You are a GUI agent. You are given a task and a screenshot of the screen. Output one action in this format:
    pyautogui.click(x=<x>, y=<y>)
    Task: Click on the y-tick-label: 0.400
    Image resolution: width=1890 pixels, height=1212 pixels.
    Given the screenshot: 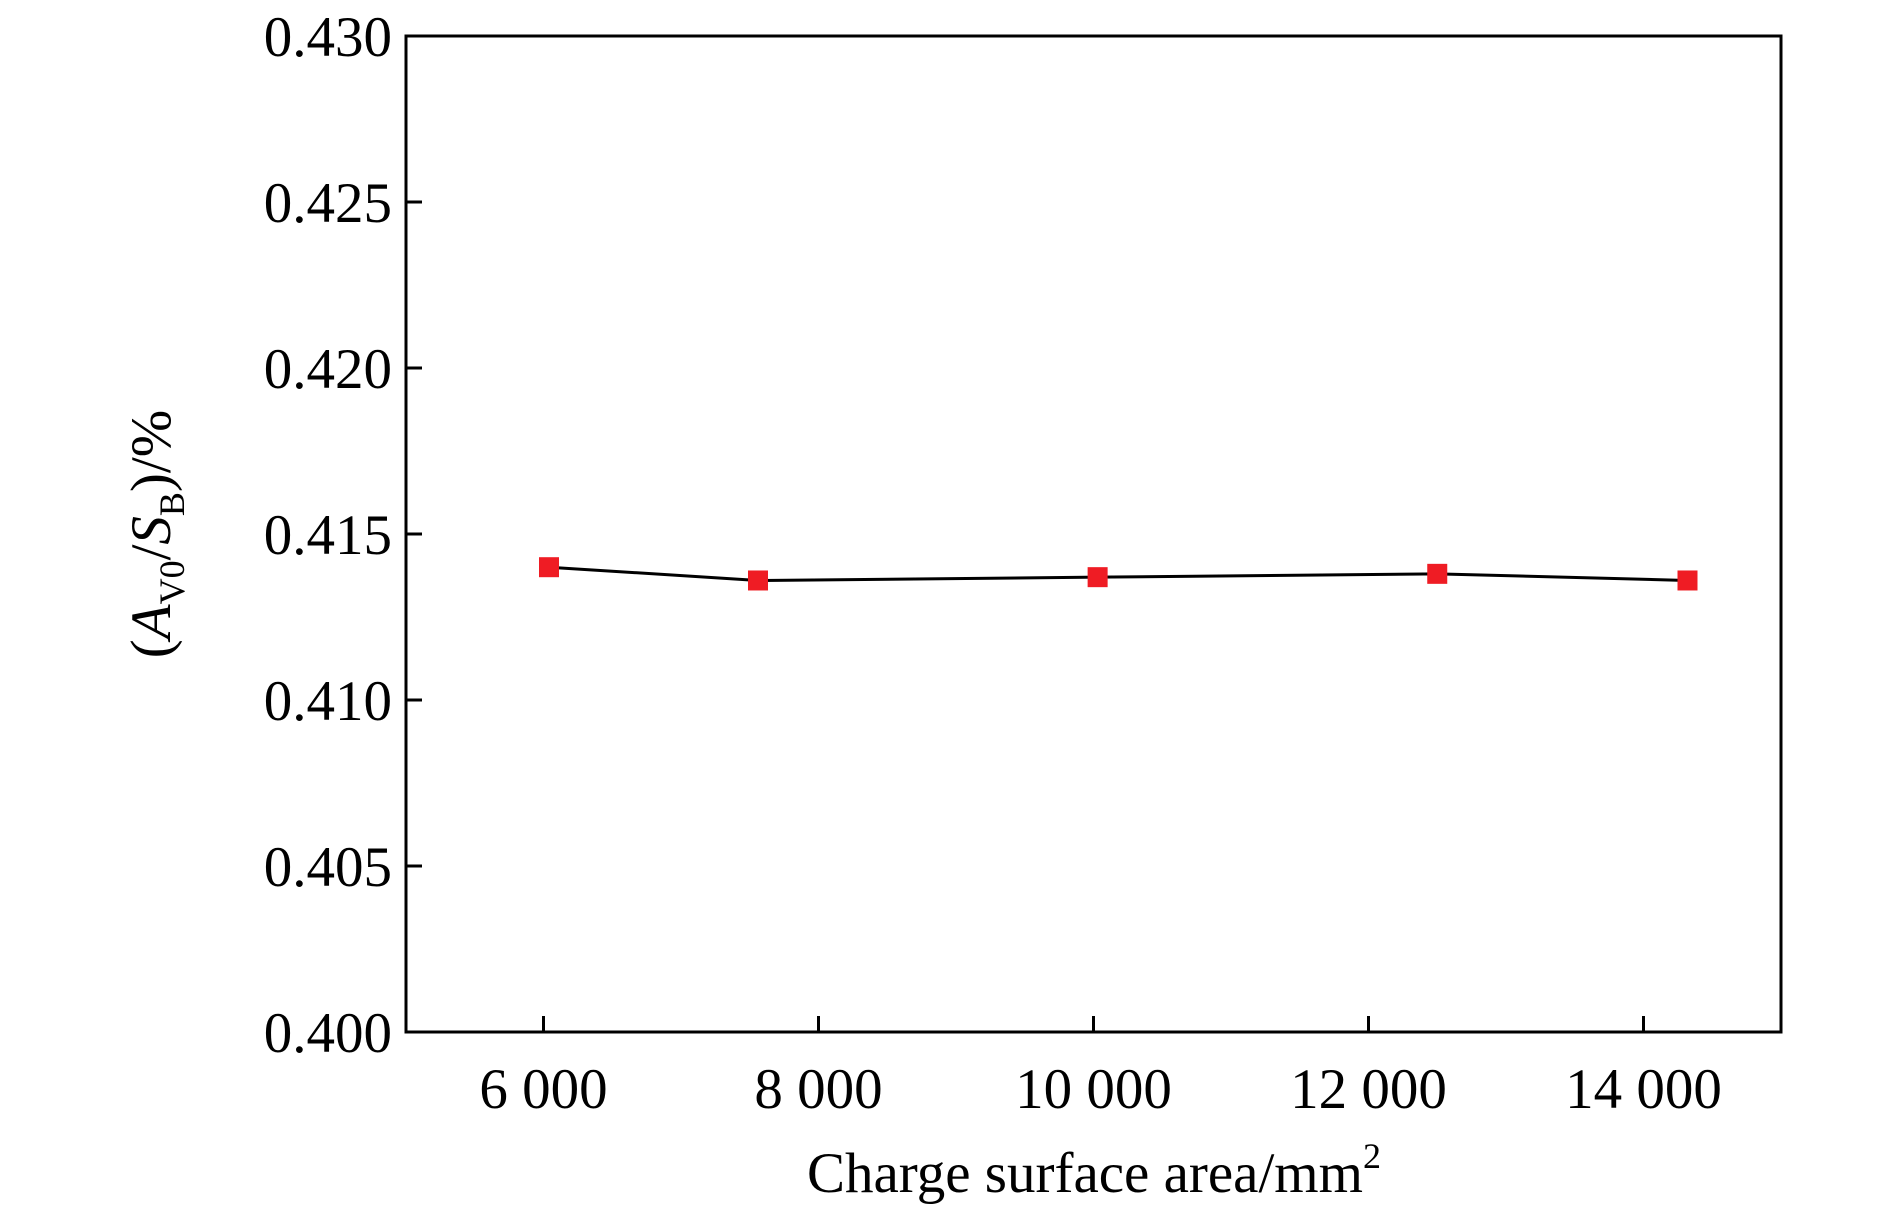 What is the action you would take?
    pyautogui.click(x=328, y=1033)
    